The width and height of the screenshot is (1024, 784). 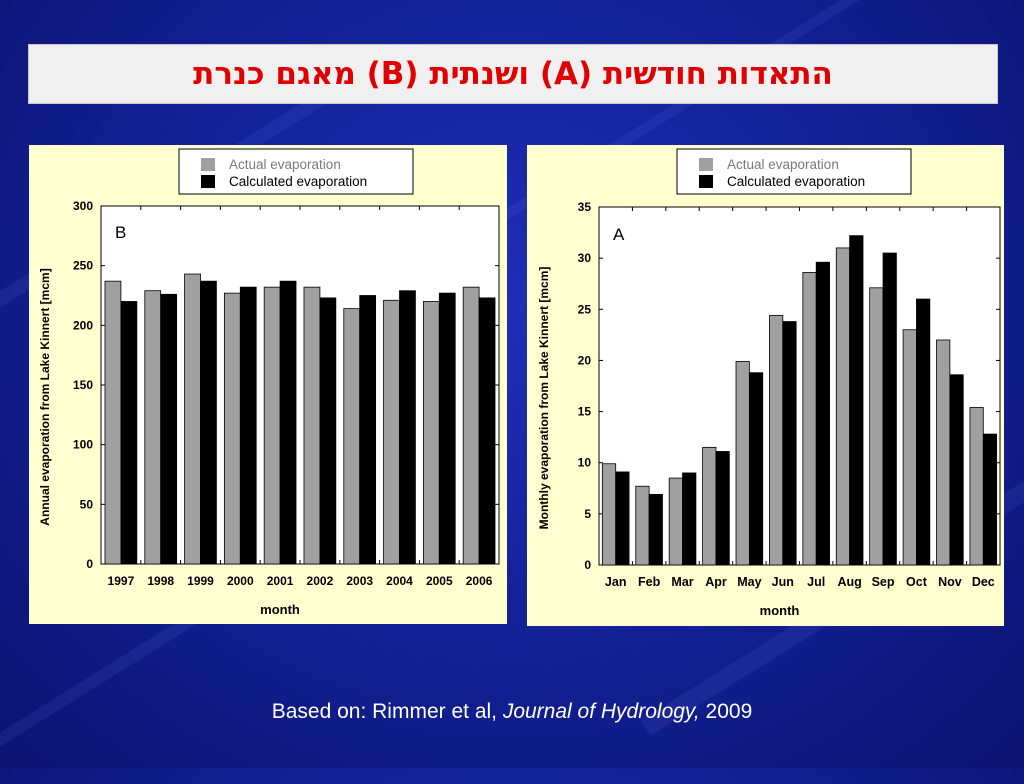 I want to click on x-tick-label: 2006, so click(x=479, y=581).